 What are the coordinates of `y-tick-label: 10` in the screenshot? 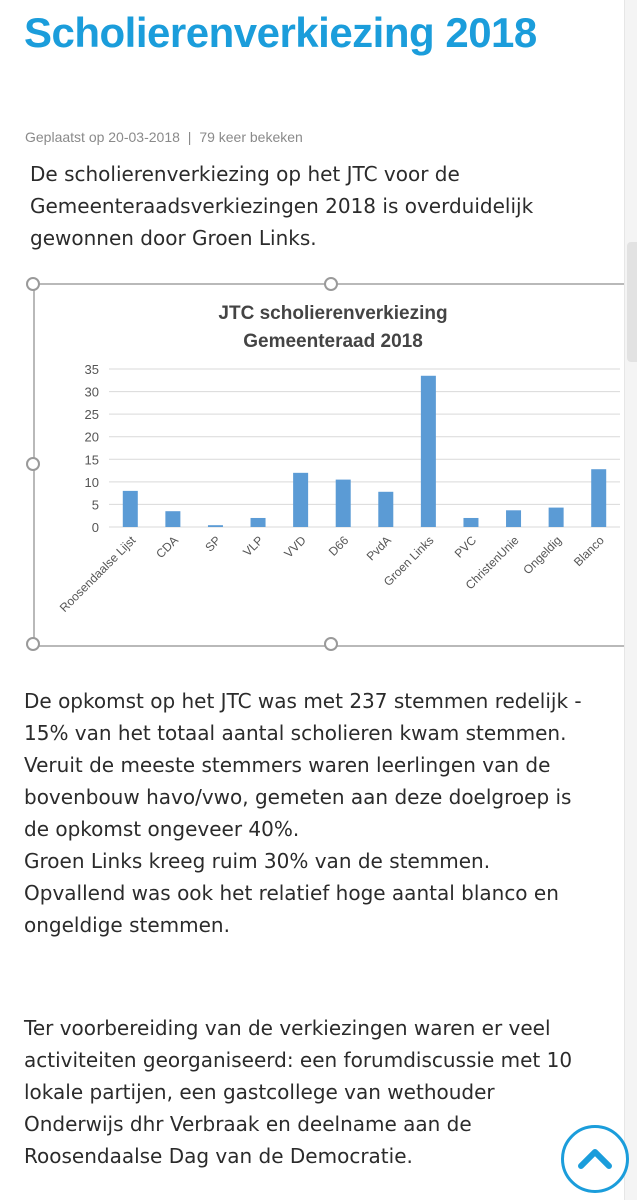 It's located at (92, 482).